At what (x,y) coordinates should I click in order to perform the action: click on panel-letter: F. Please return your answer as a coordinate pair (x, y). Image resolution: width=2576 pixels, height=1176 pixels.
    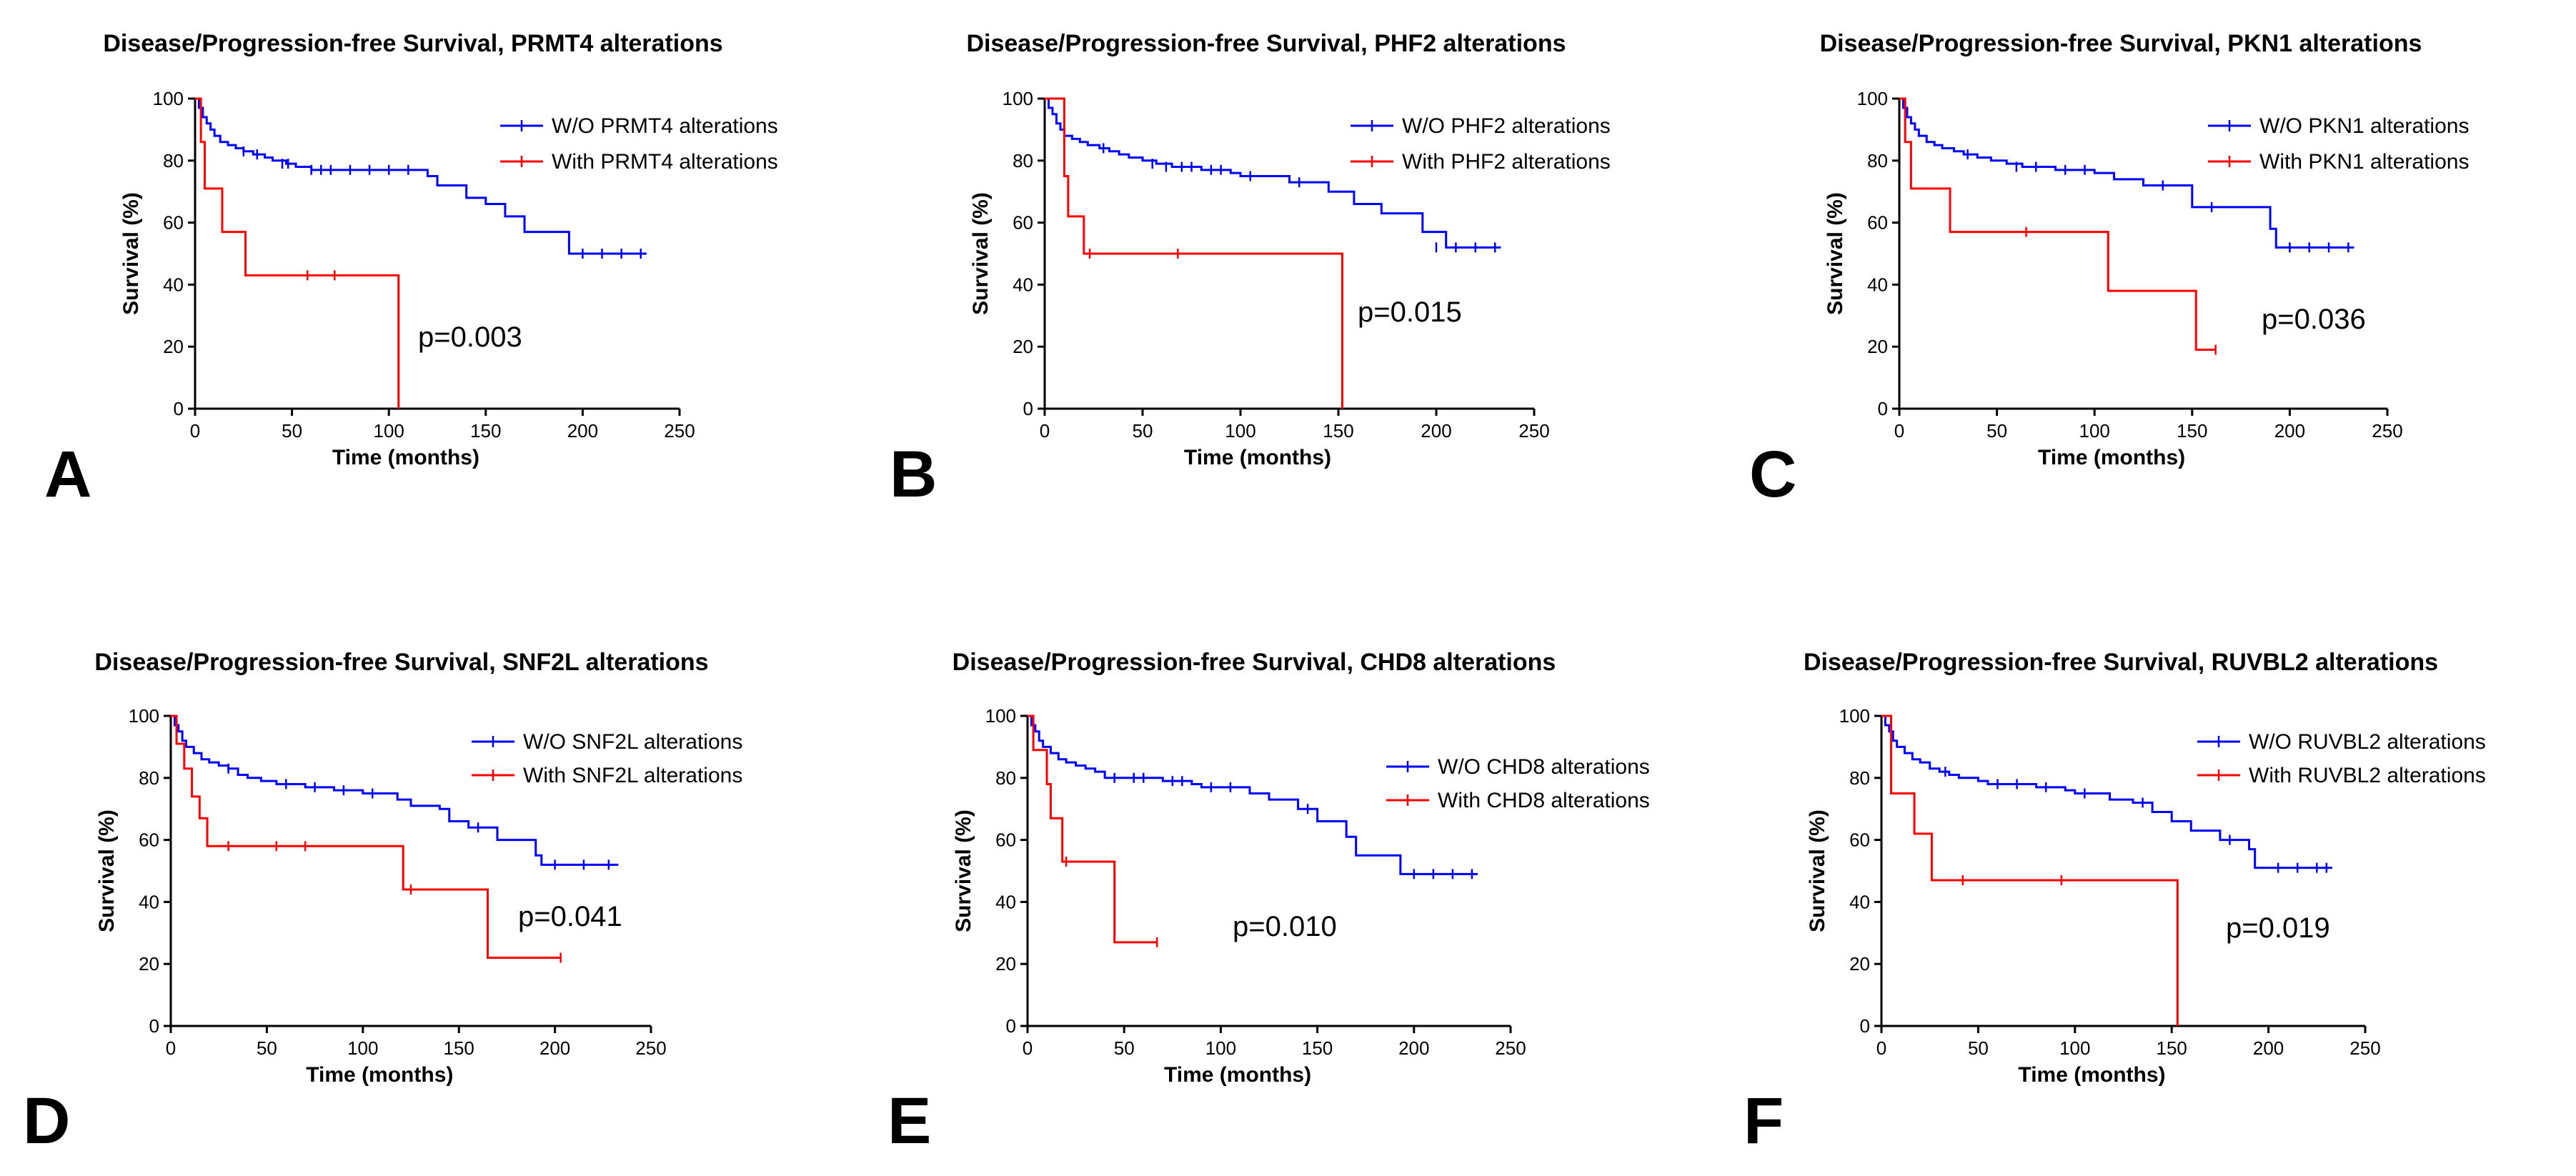
    Looking at the image, I should click on (1764, 1121).